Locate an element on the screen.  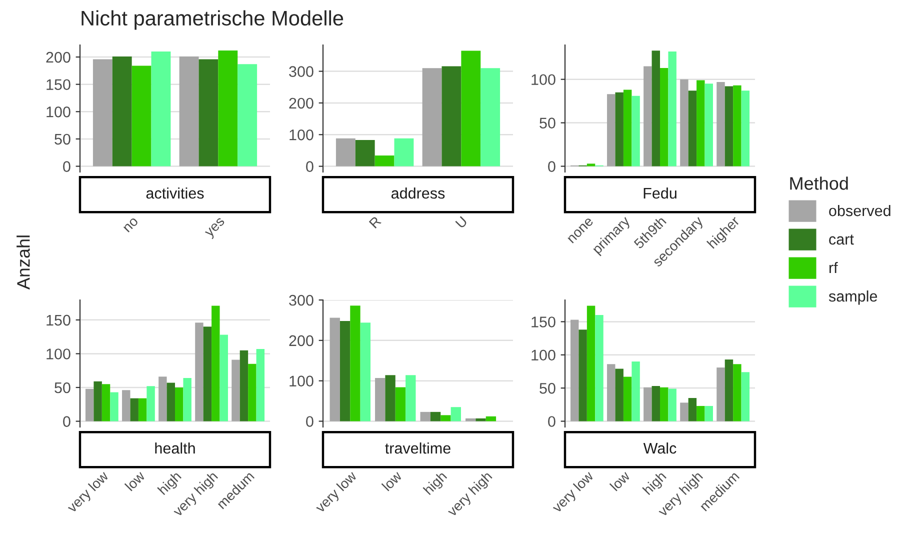
x-tick-label: U is located at coordinates (461, 222).